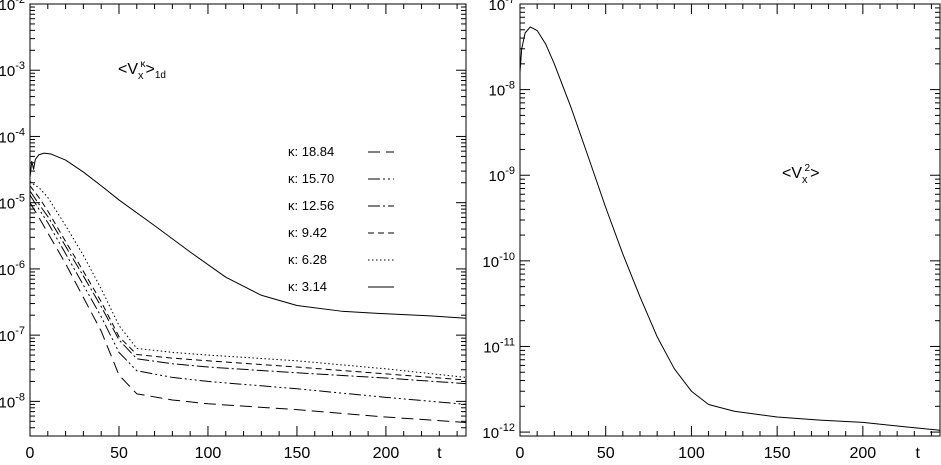  What do you see at coordinates (12, 203) in the screenshot?
I see `y-tick-label: 10⁻⁵` at bounding box center [12, 203].